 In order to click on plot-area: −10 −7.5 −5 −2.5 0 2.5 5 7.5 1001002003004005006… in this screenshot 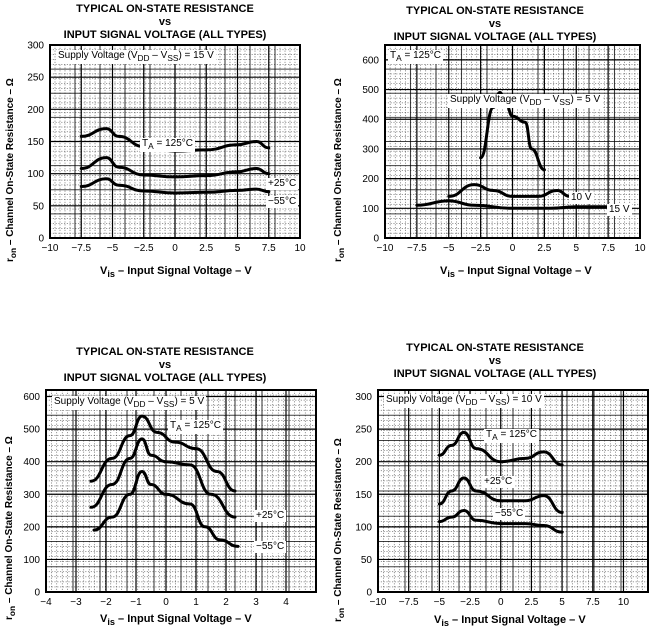, I will do `click(504, 149)`.